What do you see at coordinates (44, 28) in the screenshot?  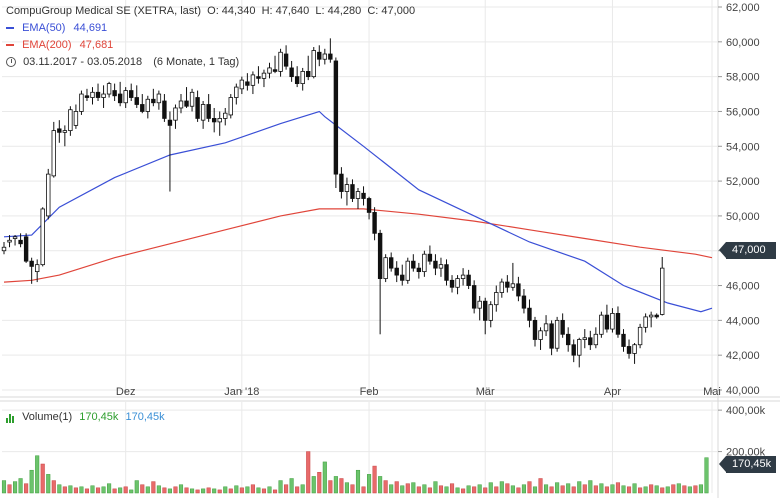 I see `ema50-label: EMA(50)` at bounding box center [44, 28].